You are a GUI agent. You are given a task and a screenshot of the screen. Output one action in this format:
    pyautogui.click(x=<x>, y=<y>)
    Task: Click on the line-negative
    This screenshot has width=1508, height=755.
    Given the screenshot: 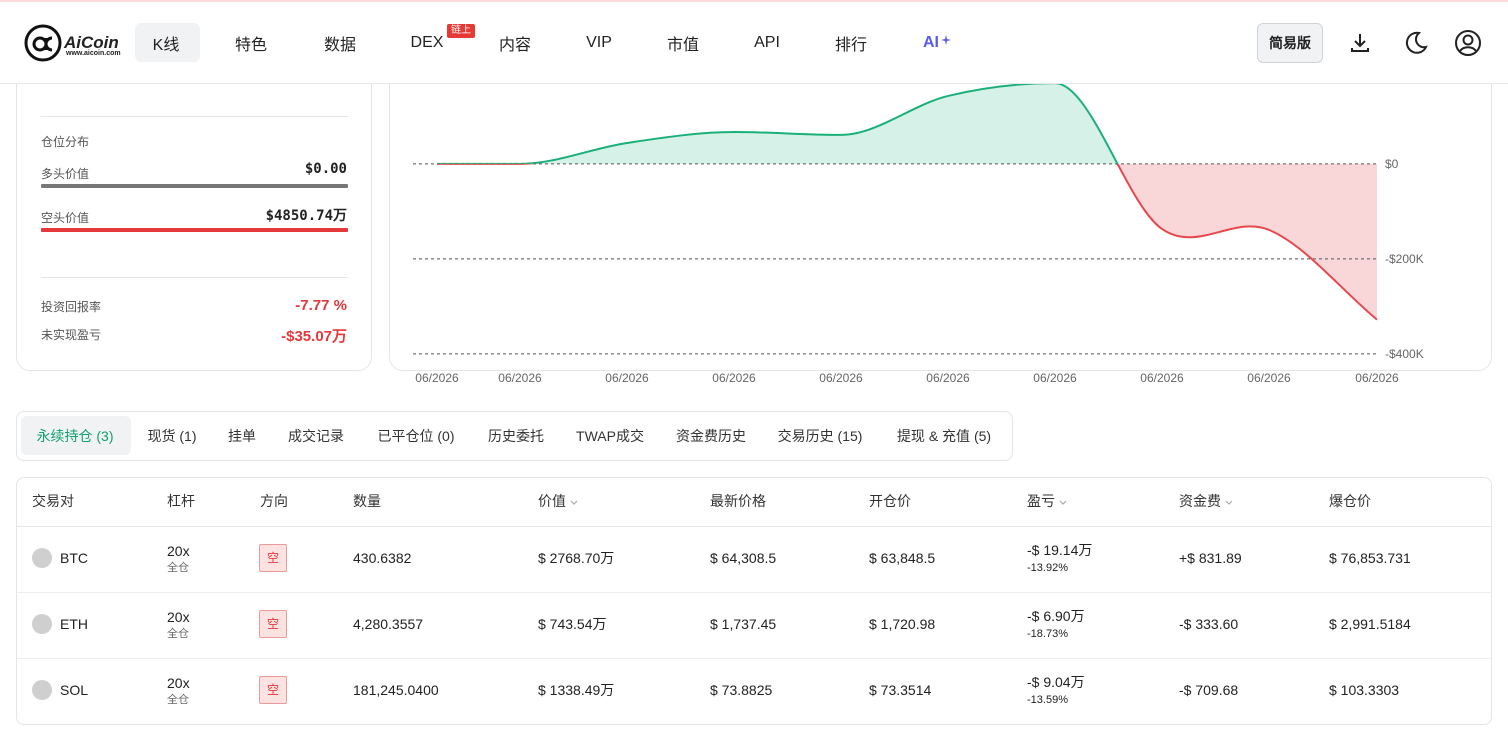 What is the action you would take?
    pyautogui.click(x=907, y=242)
    